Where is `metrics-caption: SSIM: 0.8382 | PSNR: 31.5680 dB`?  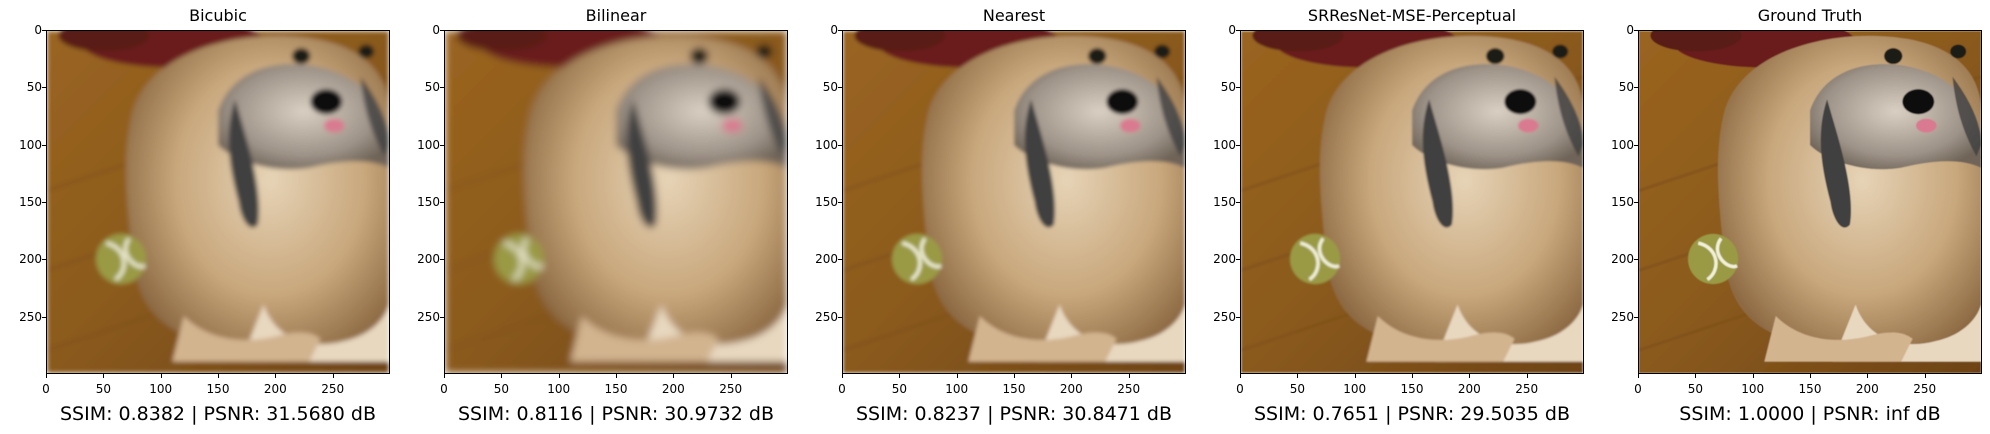
metrics-caption: SSIM: 0.8382 | PSNR: 31.5680 dB is located at coordinates (217, 414).